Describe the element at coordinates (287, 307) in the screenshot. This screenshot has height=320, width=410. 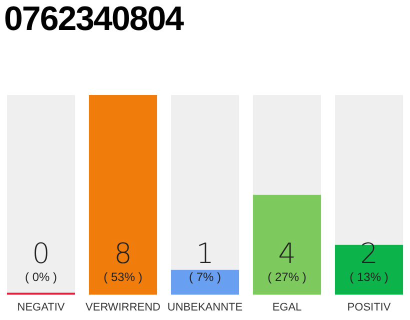
I see `x-tick-label: EGAL` at that location.